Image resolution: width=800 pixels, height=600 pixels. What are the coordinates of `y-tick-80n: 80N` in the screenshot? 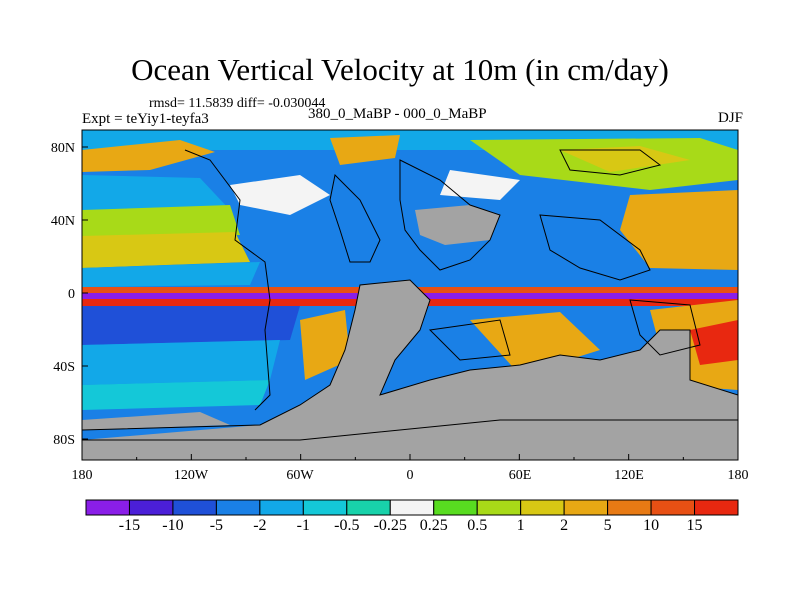 It's located at (62, 148).